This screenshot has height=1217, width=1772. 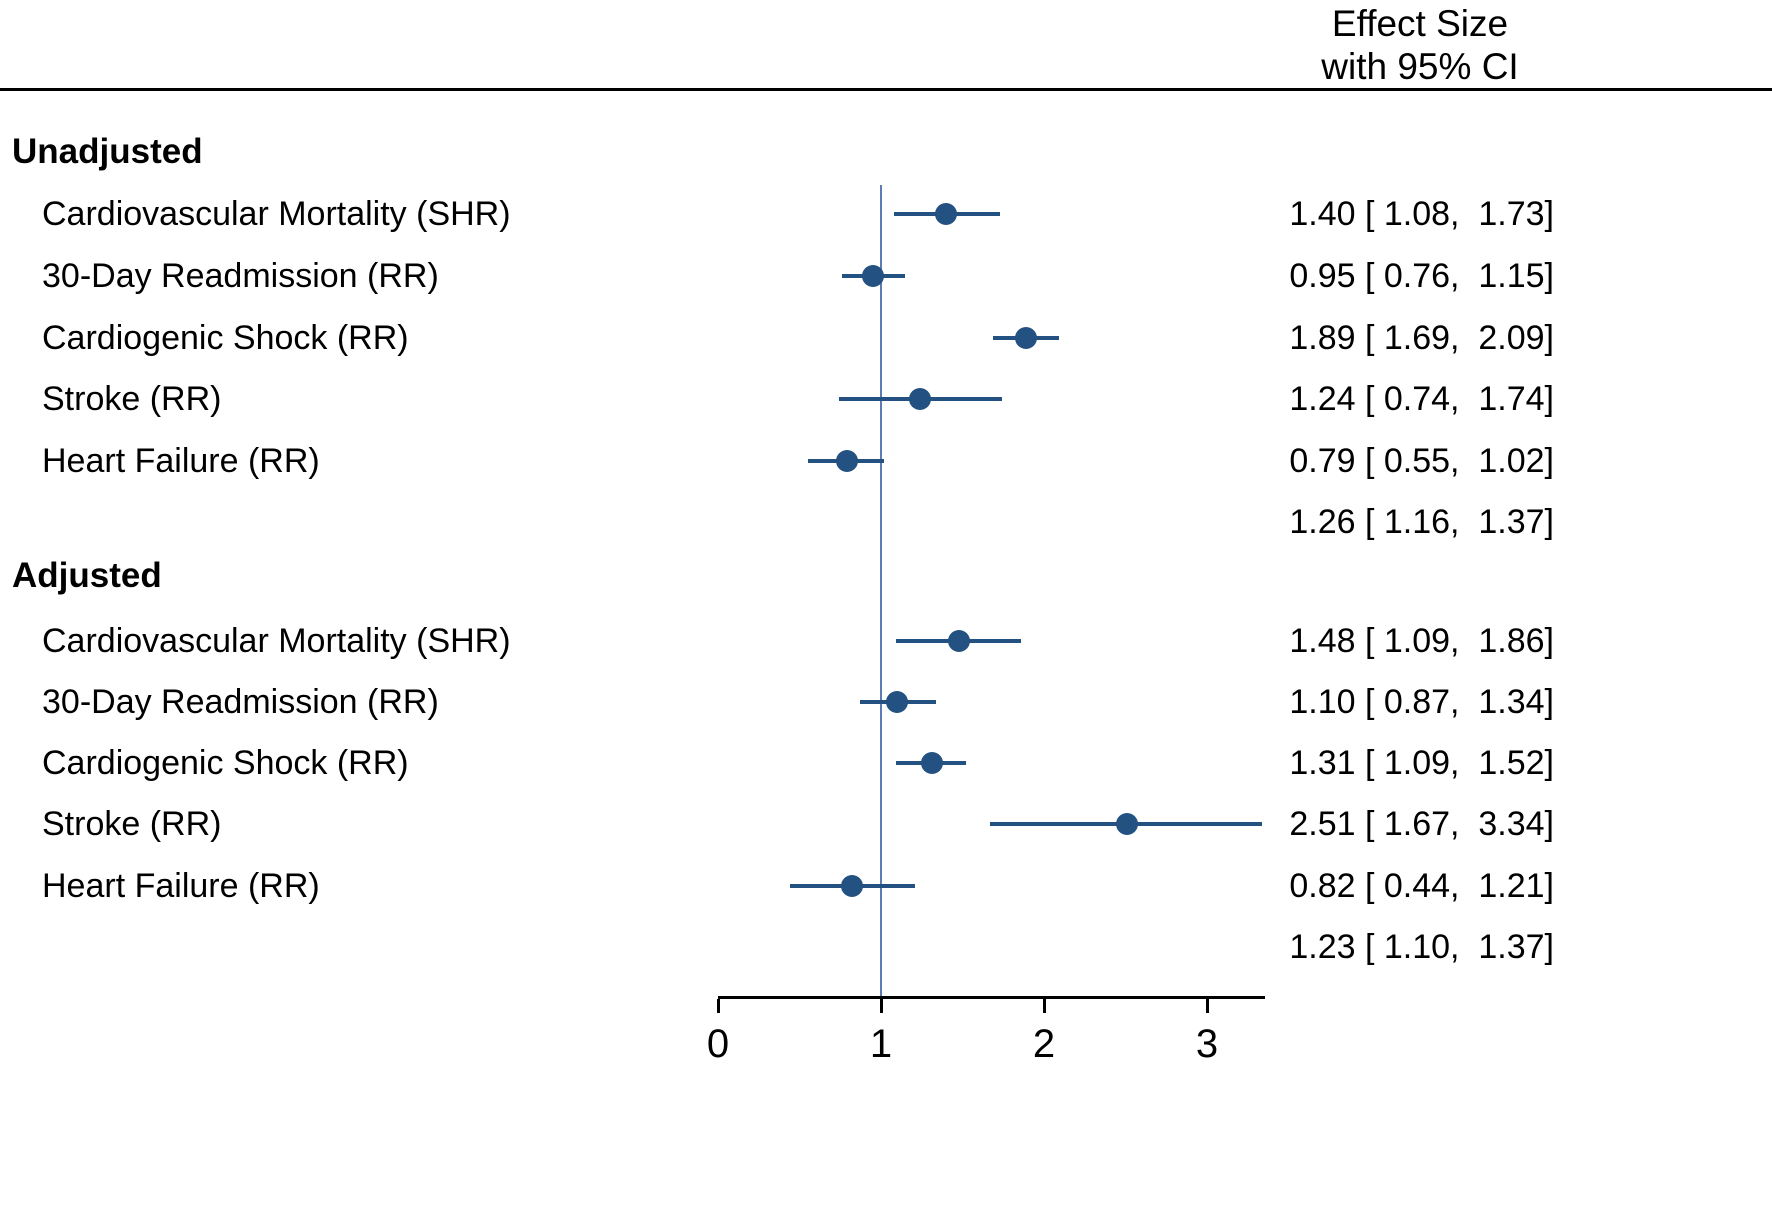 I want to click on reference-line, so click(x=881, y=590).